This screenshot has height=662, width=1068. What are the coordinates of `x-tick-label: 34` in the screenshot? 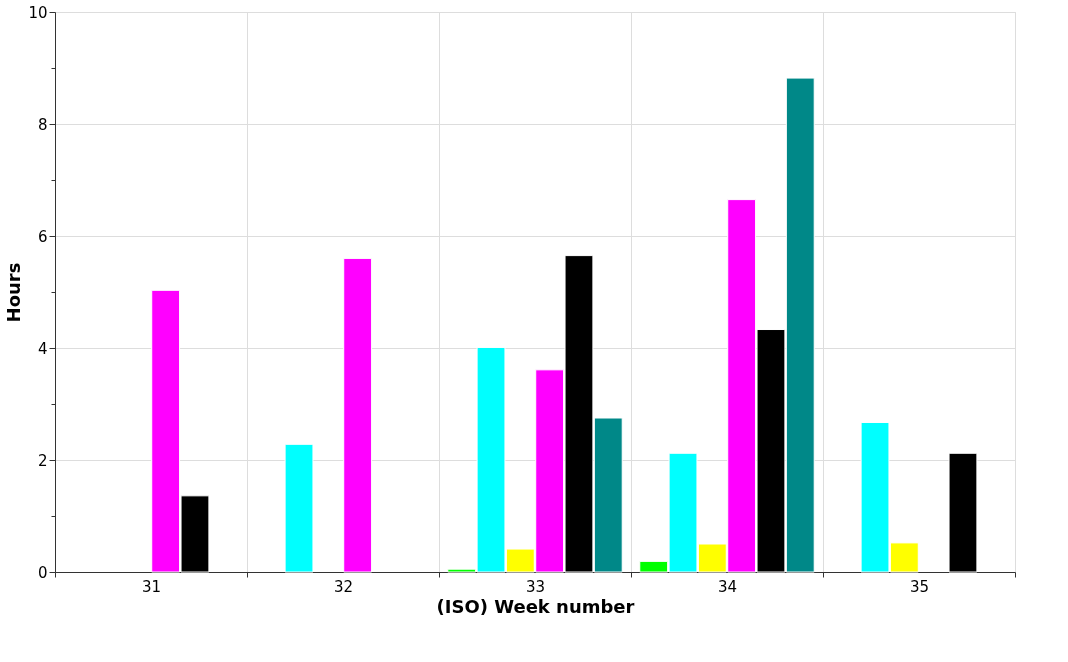 It's located at (727, 586).